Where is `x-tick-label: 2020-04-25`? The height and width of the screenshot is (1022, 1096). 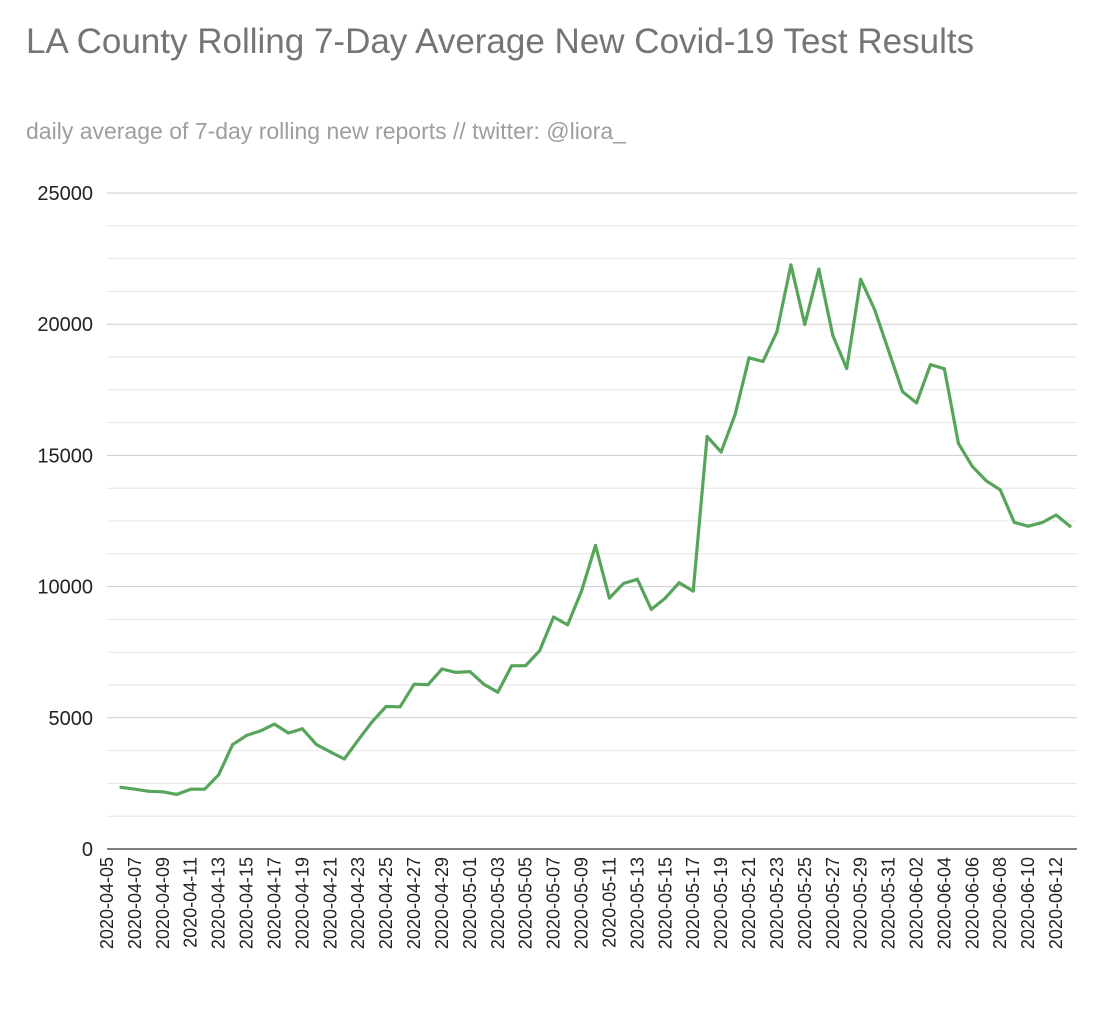 x-tick-label: 2020-04-25 is located at coordinates (386, 903).